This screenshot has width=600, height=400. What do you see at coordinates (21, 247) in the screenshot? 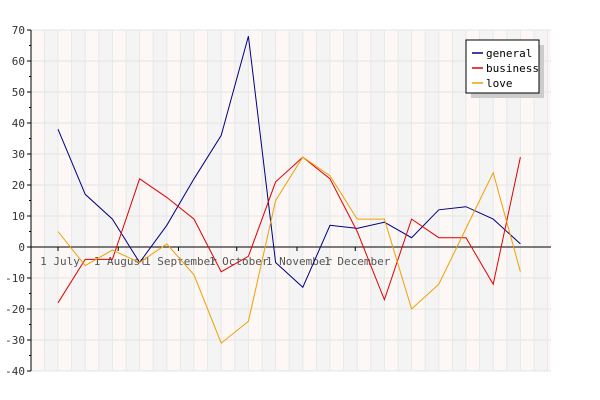
I see `y-tick-label: 0` at bounding box center [21, 247].